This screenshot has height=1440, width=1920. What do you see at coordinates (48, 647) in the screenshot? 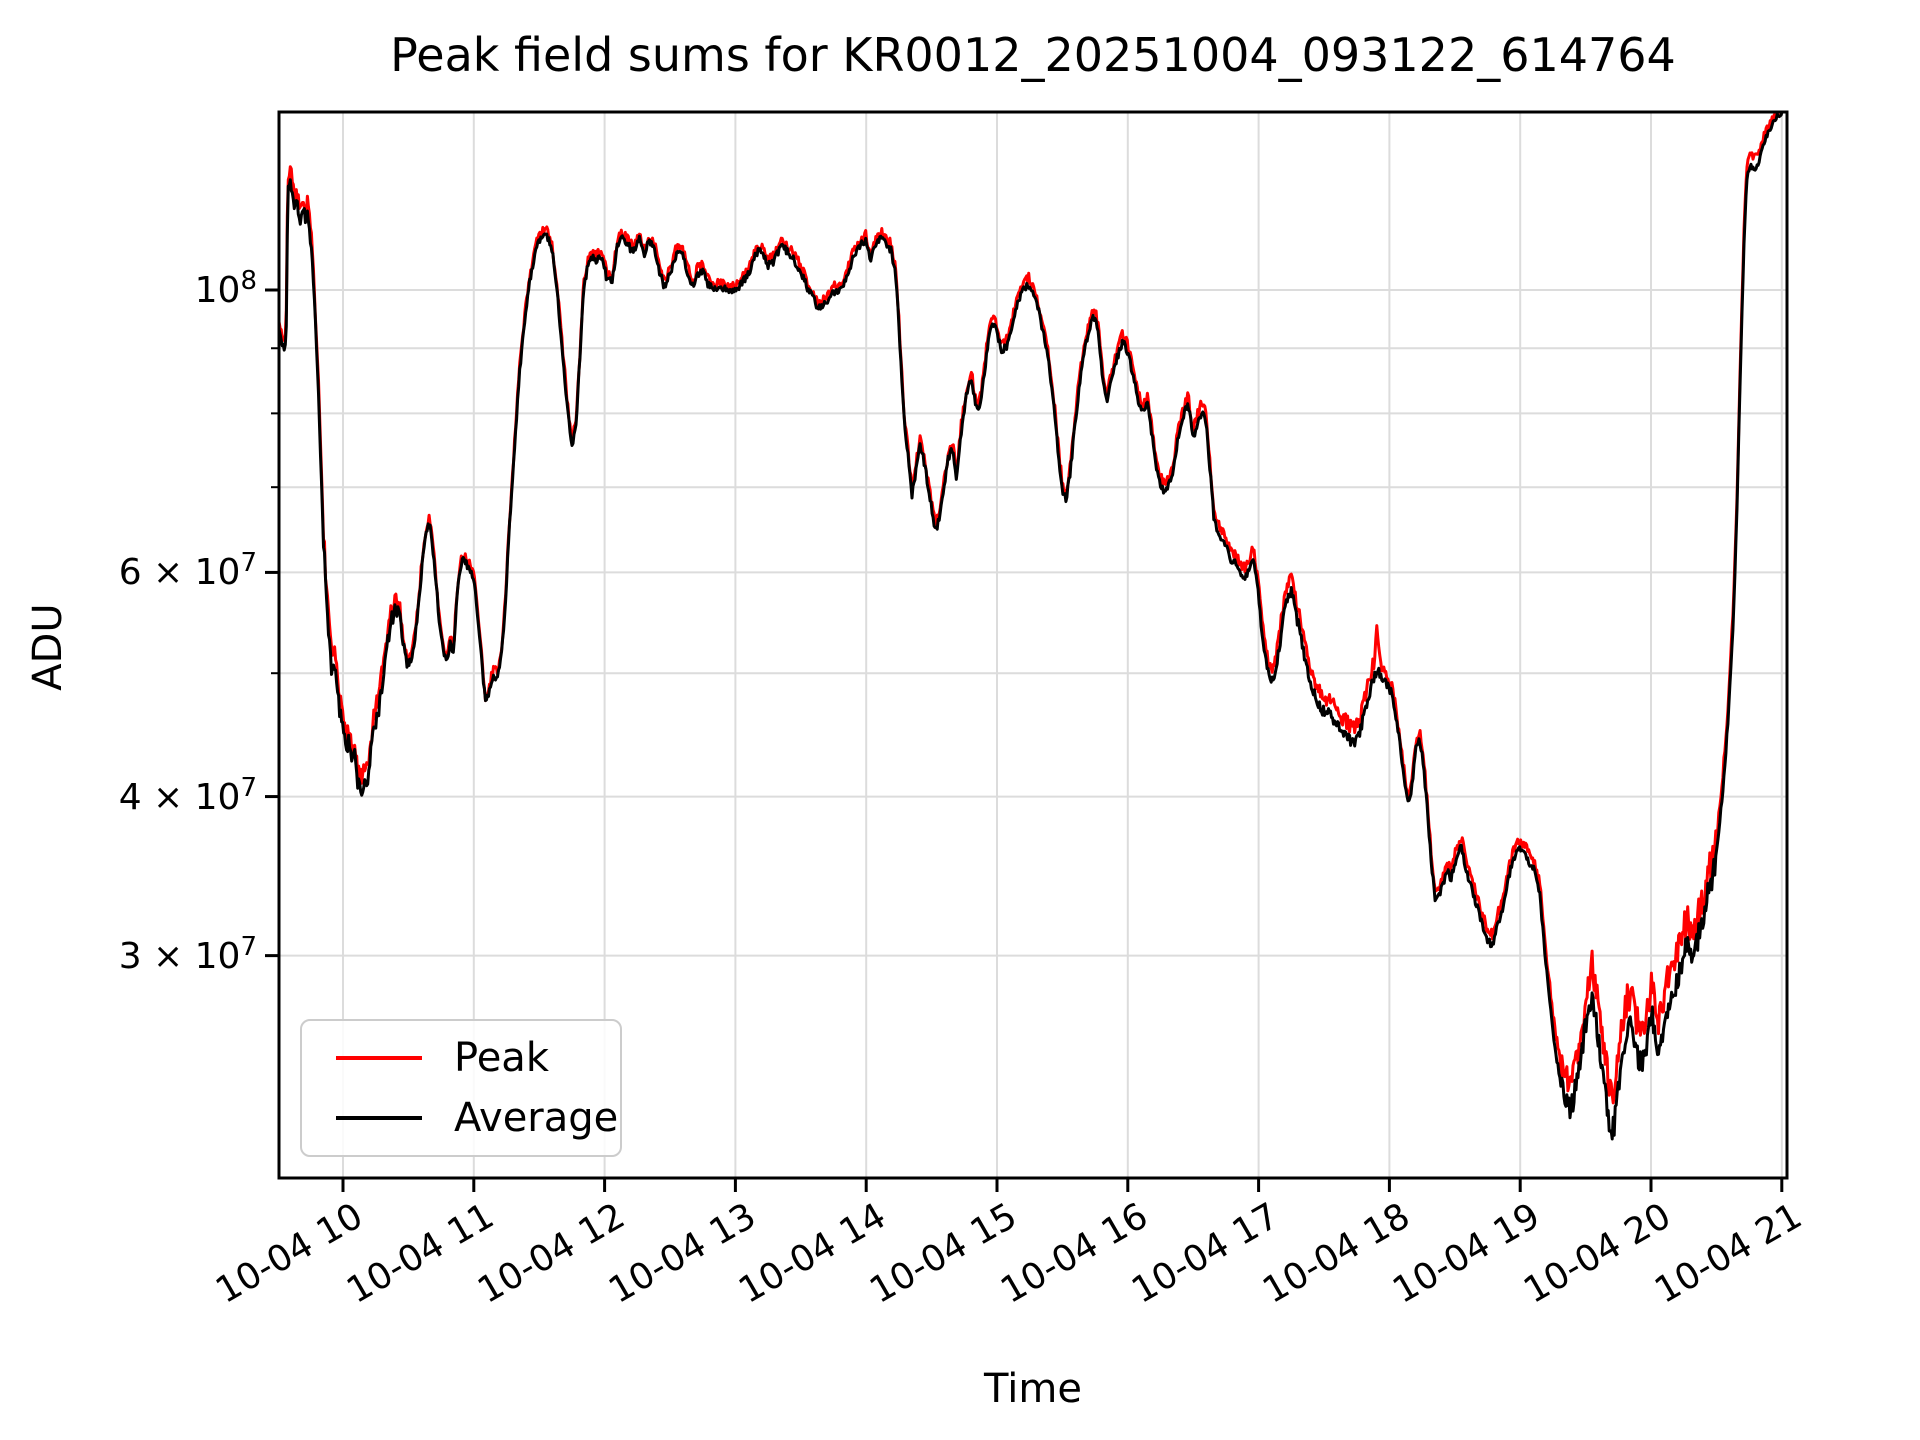
I see `y-axis-label: ADU` at bounding box center [48, 647].